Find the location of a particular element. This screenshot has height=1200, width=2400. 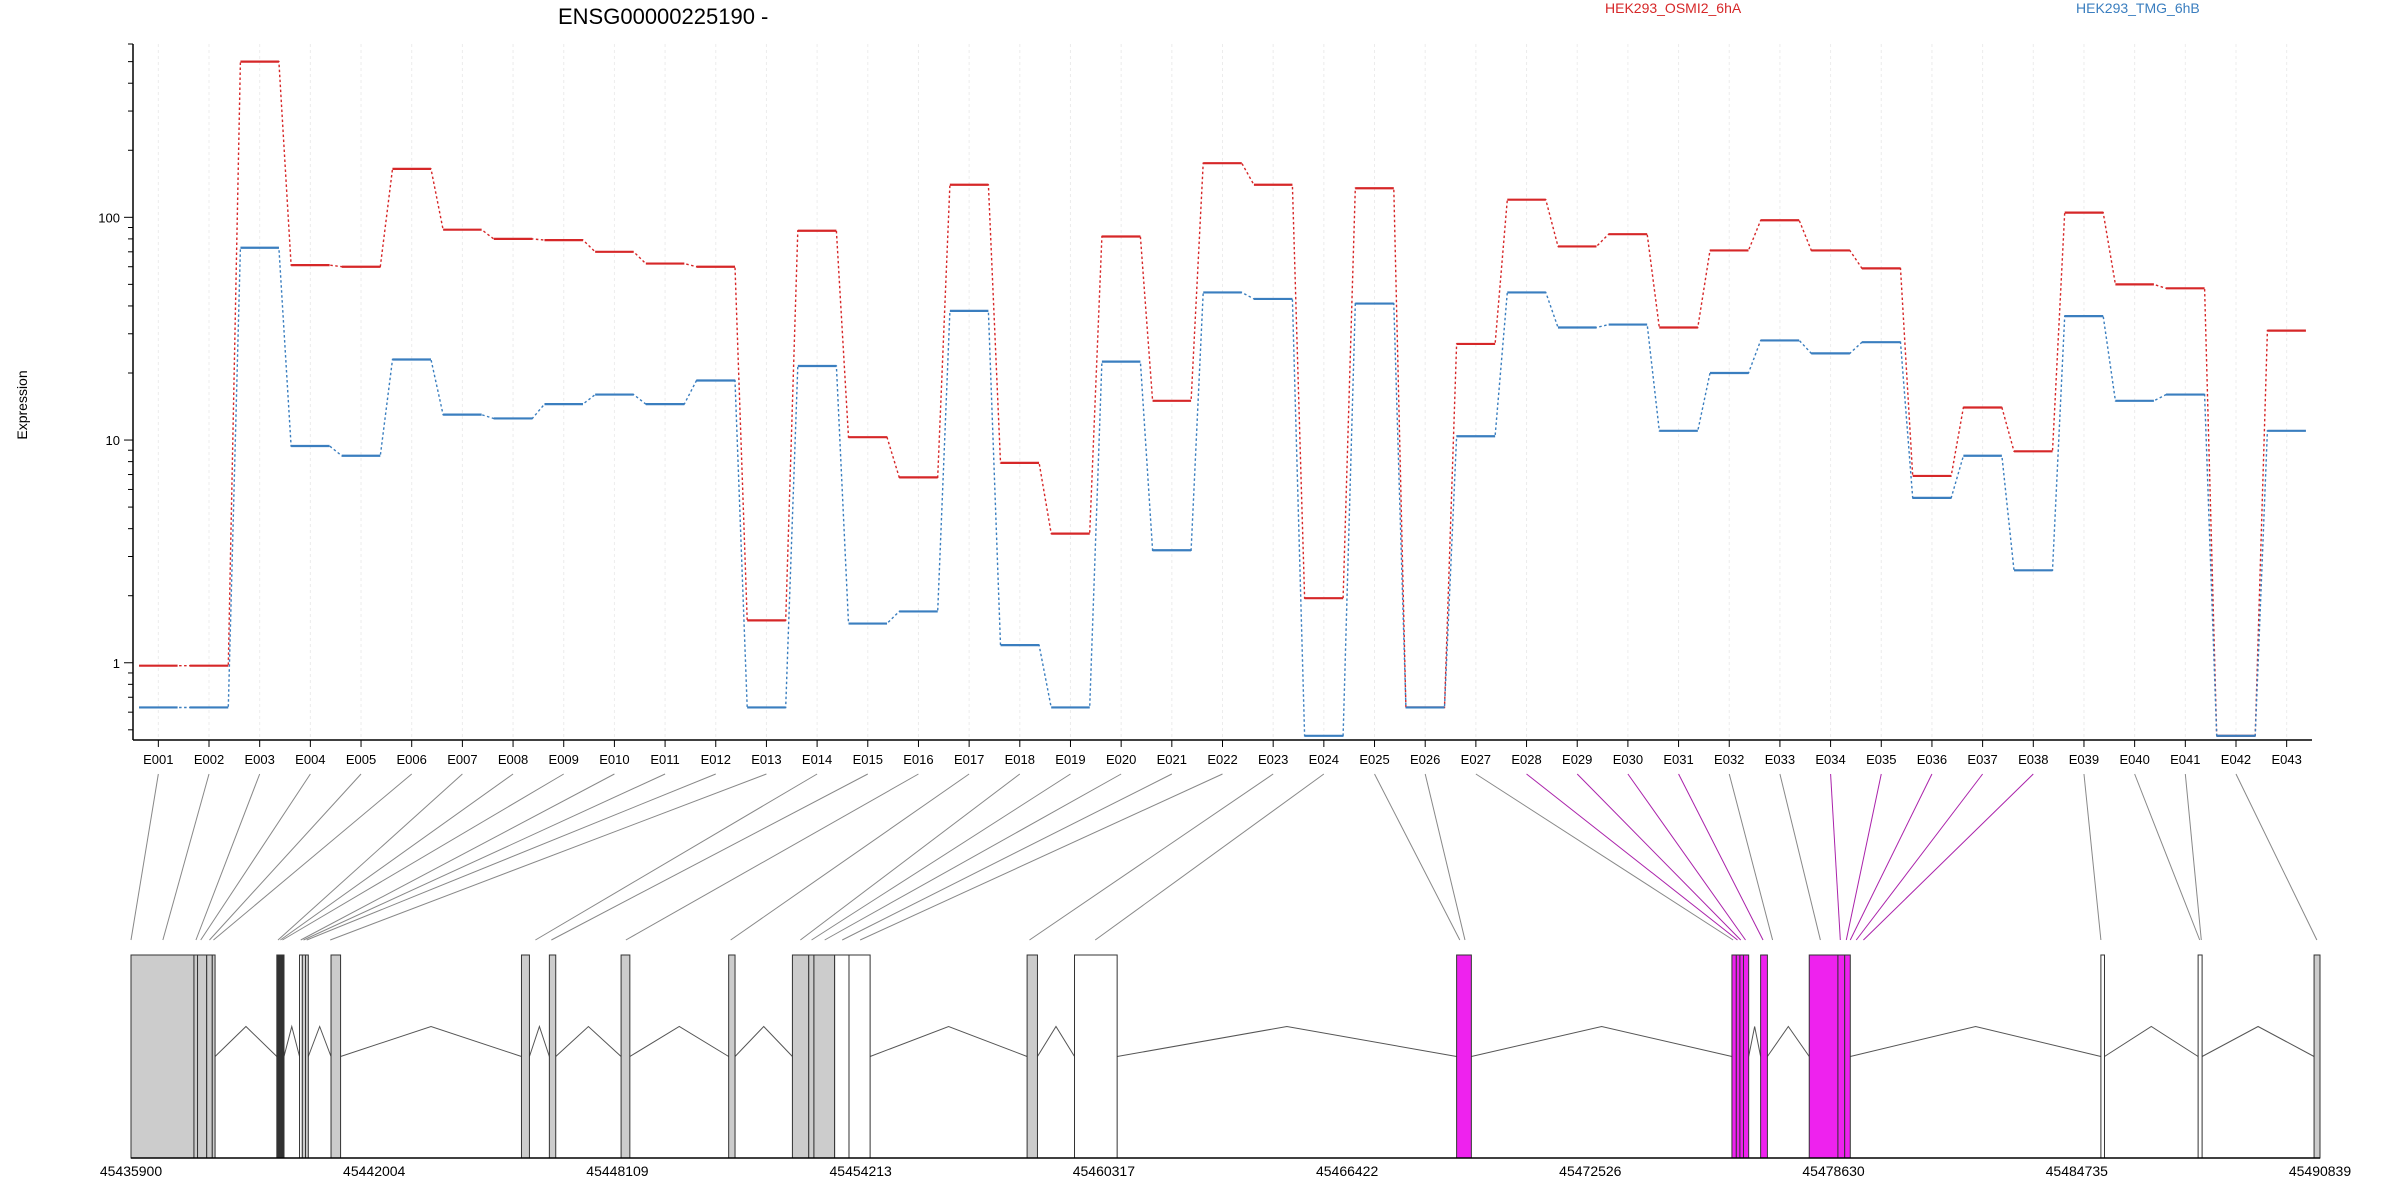

x-tick-label: E032 is located at coordinates (1729, 759).